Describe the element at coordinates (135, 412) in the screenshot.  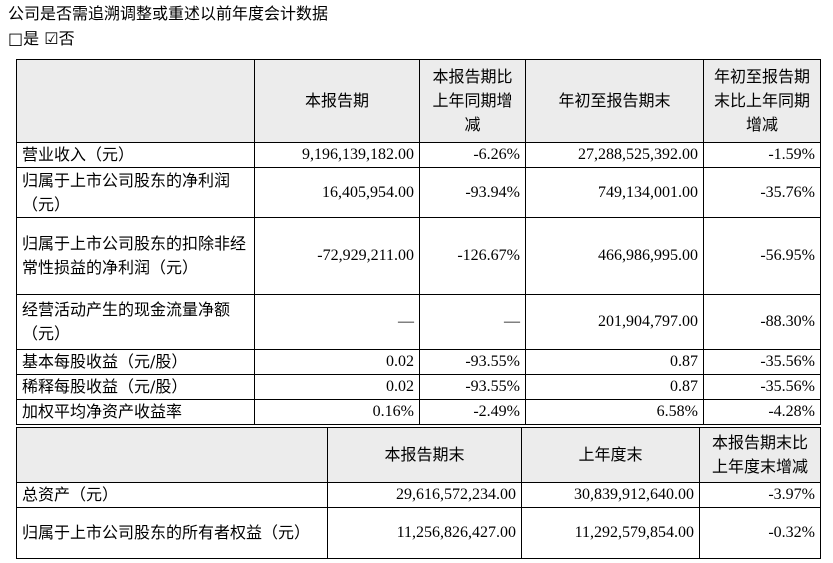
I see `row-label: 加权平均净资产收益率` at that location.